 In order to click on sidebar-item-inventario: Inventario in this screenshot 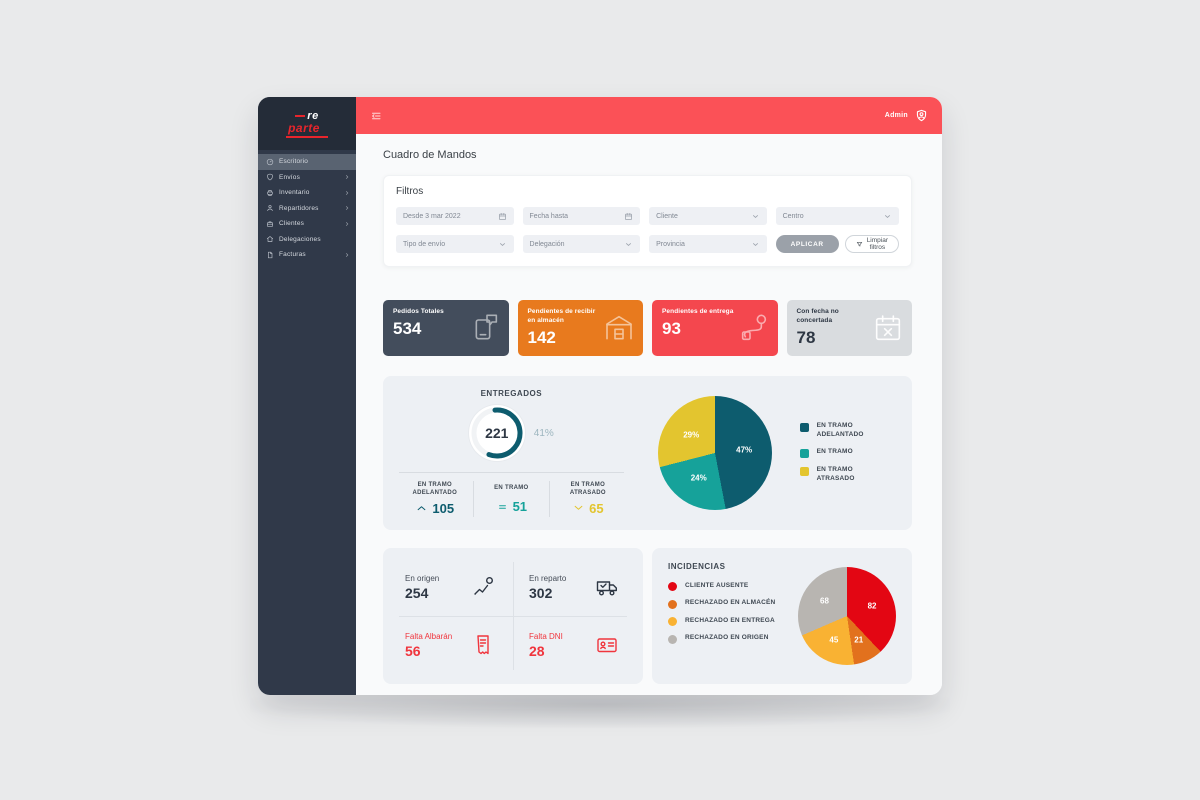, I will do `click(307, 193)`.